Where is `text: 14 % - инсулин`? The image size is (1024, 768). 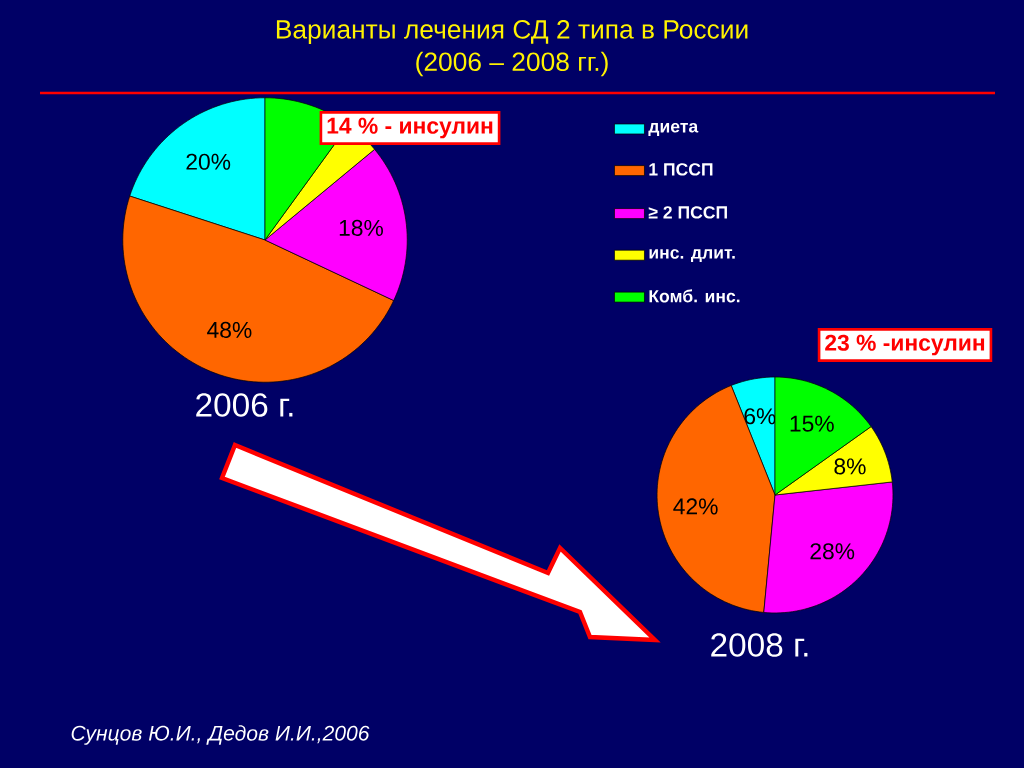 text: 14 % - инсулин is located at coordinates (410, 128).